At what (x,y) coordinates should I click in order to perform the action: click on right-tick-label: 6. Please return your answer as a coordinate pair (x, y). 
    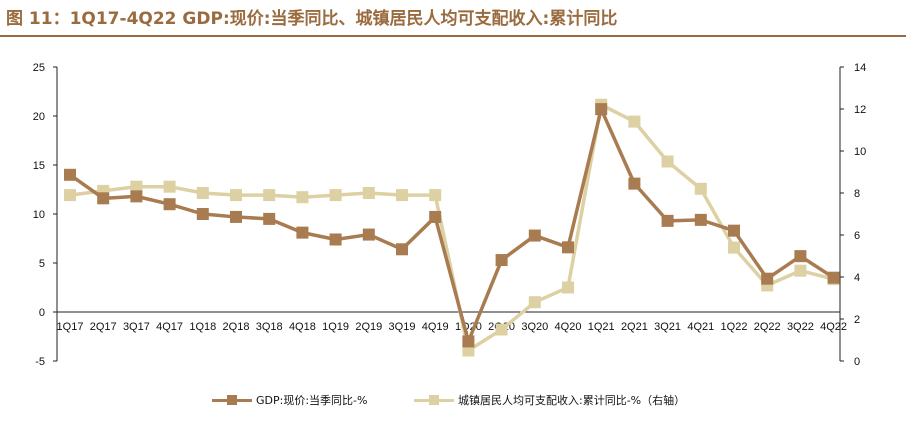
    Looking at the image, I should click on (857, 236).